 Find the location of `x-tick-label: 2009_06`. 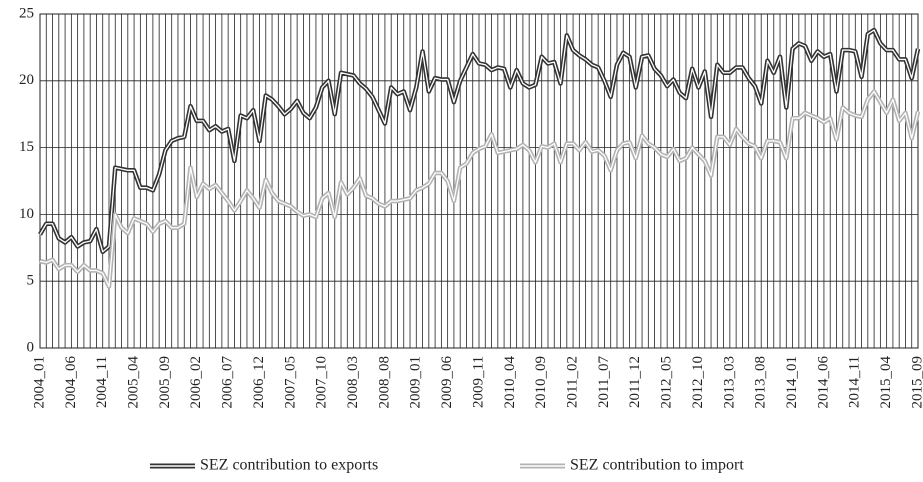

x-tick-label: 2009_06 is located at coordinates (447, 382).